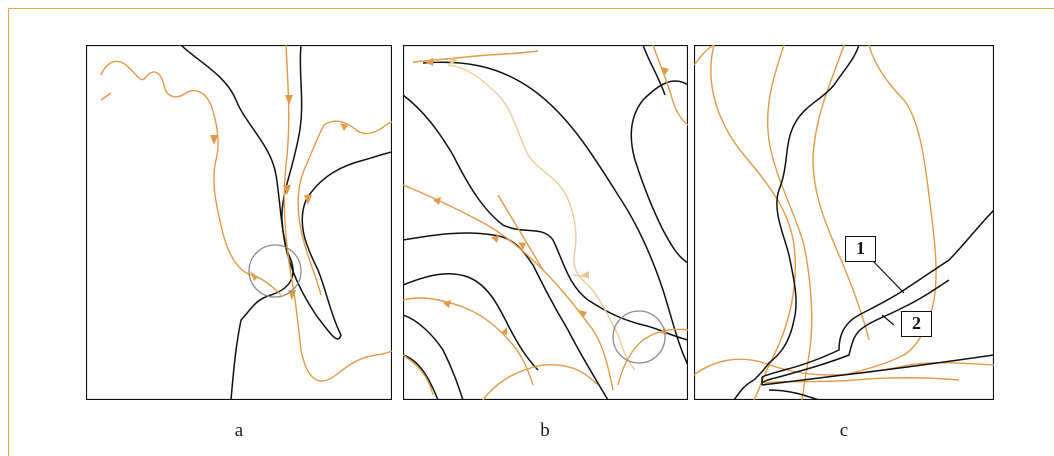 This screenshot has height=456, width=1054. I want to click on caption-b: b, so click(545, 430).